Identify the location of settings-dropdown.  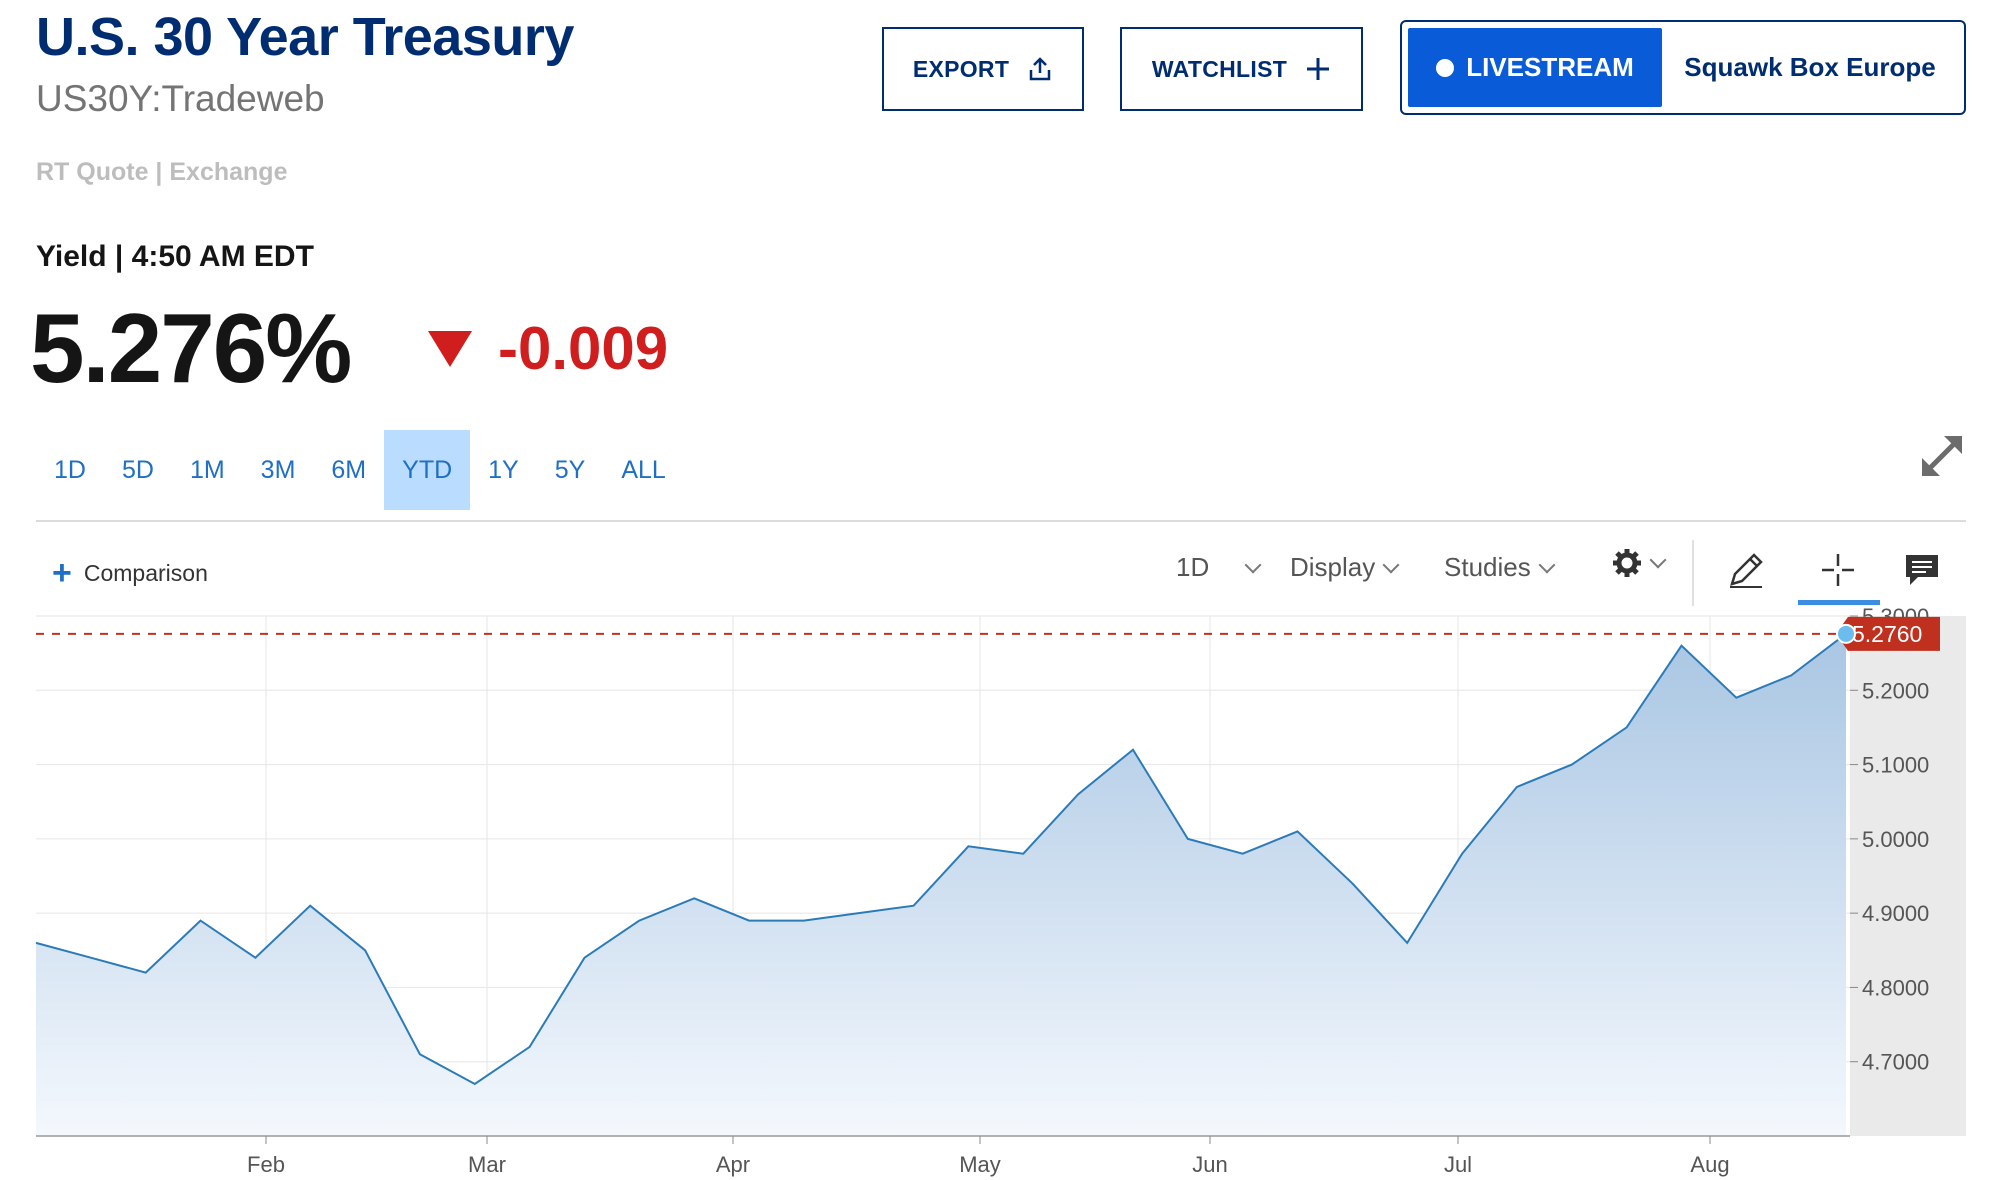
(1639, 563).